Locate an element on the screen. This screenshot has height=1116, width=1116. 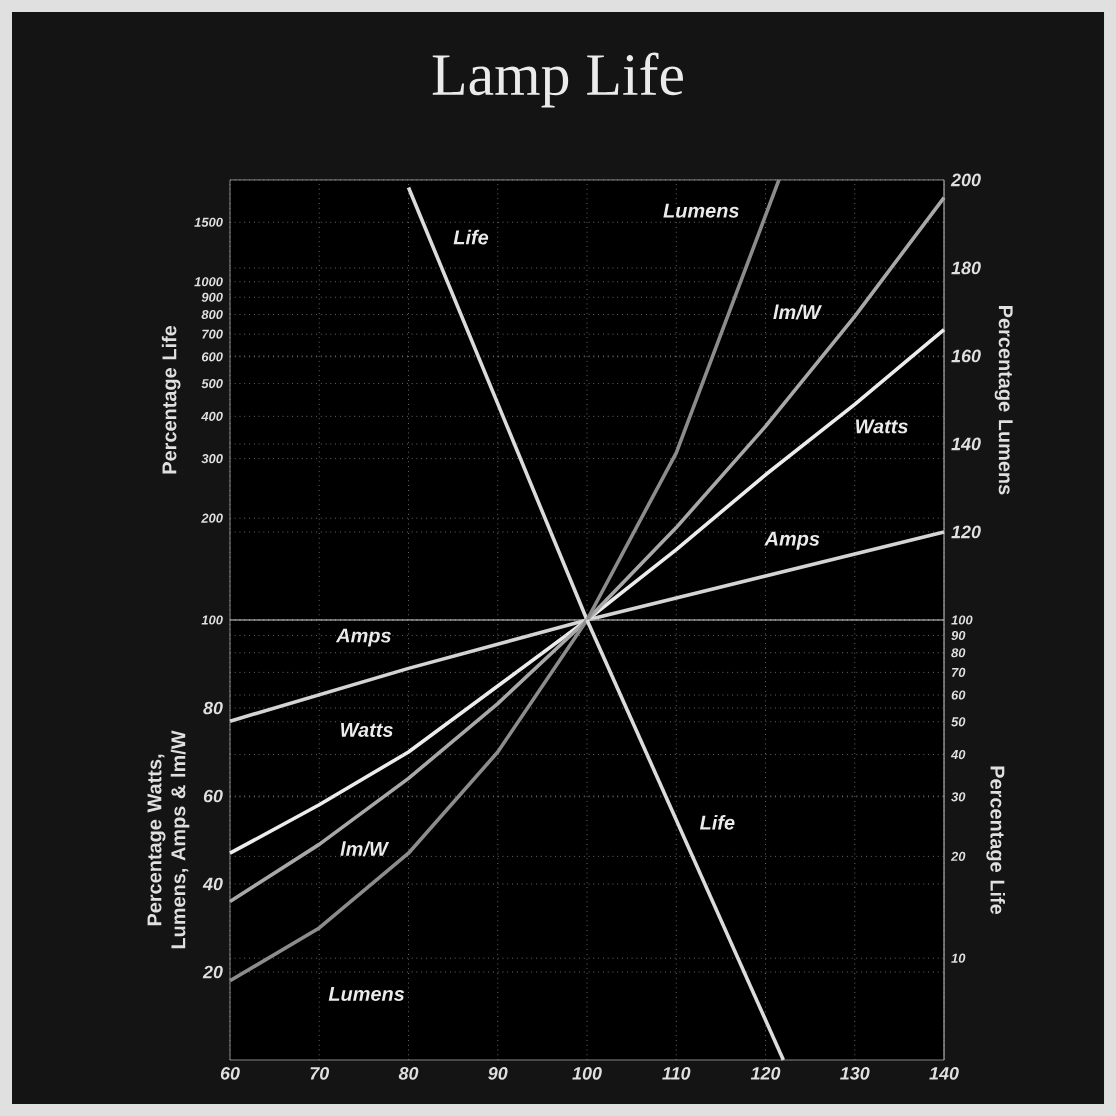
y-tick-label: 60 is located at coordinates (213, 796).